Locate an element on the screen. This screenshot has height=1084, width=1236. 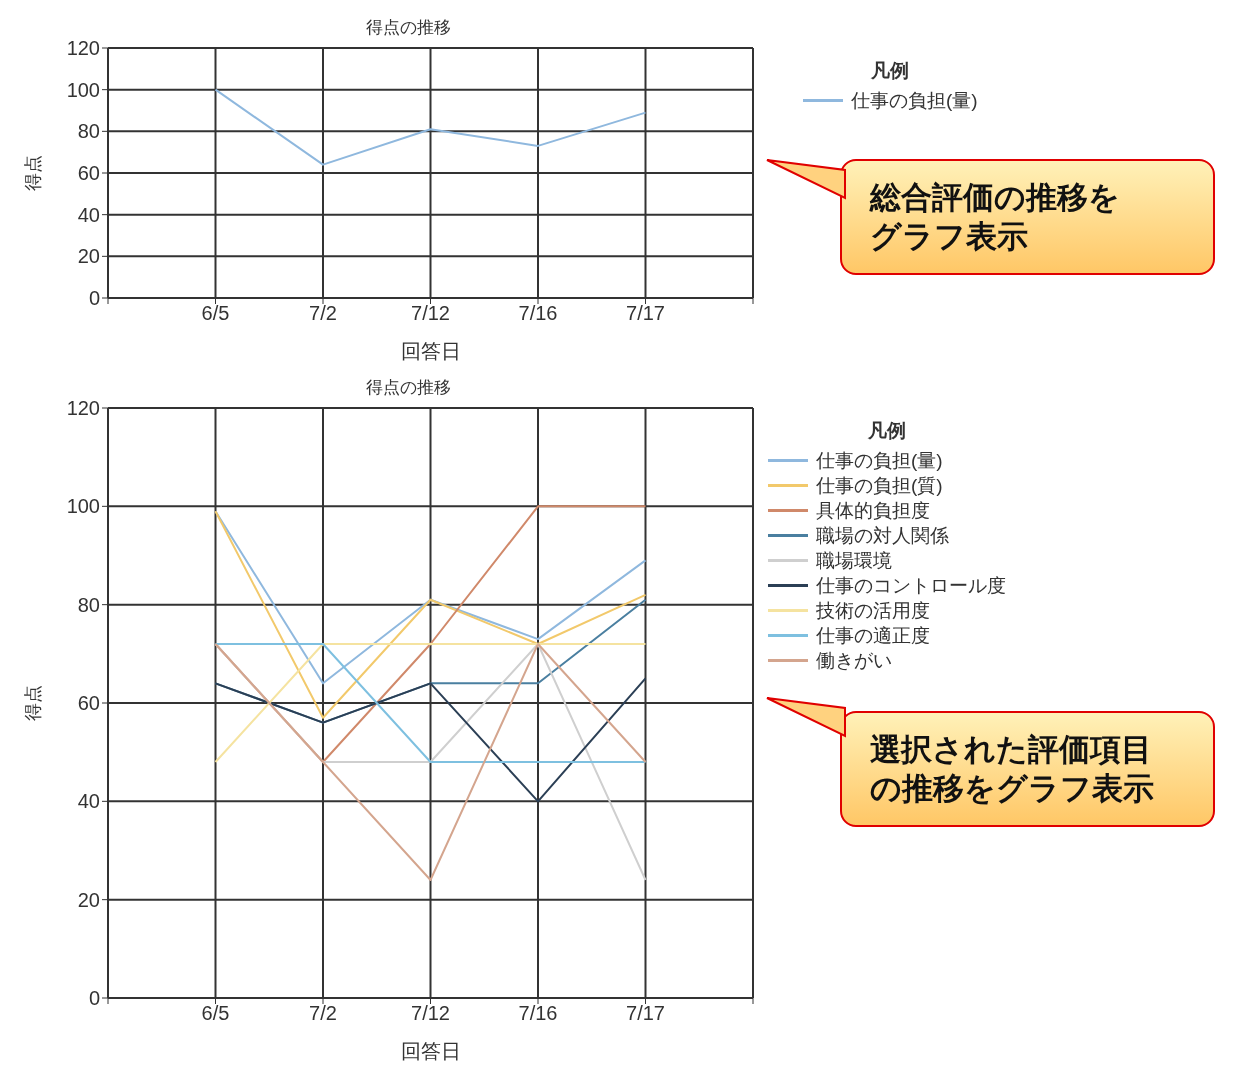
text: 総合評価の推移をグラフ表示 is located at coordinates (995, 217).